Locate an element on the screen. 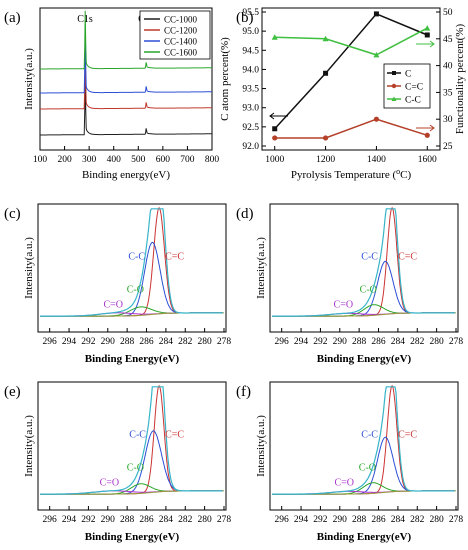 This screenshot has height=550, width=468. panel-b-y-right-tick-label: 35 is located at coordinates (448, 93).